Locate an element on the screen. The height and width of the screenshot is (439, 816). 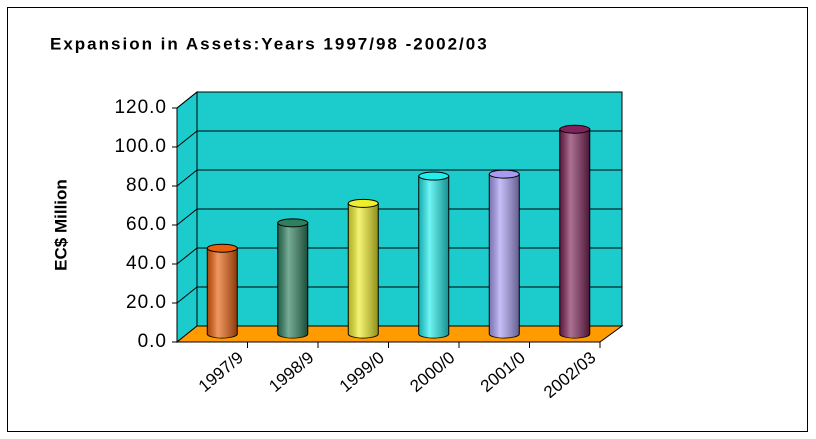
floor is located at coordinates (399, 334).